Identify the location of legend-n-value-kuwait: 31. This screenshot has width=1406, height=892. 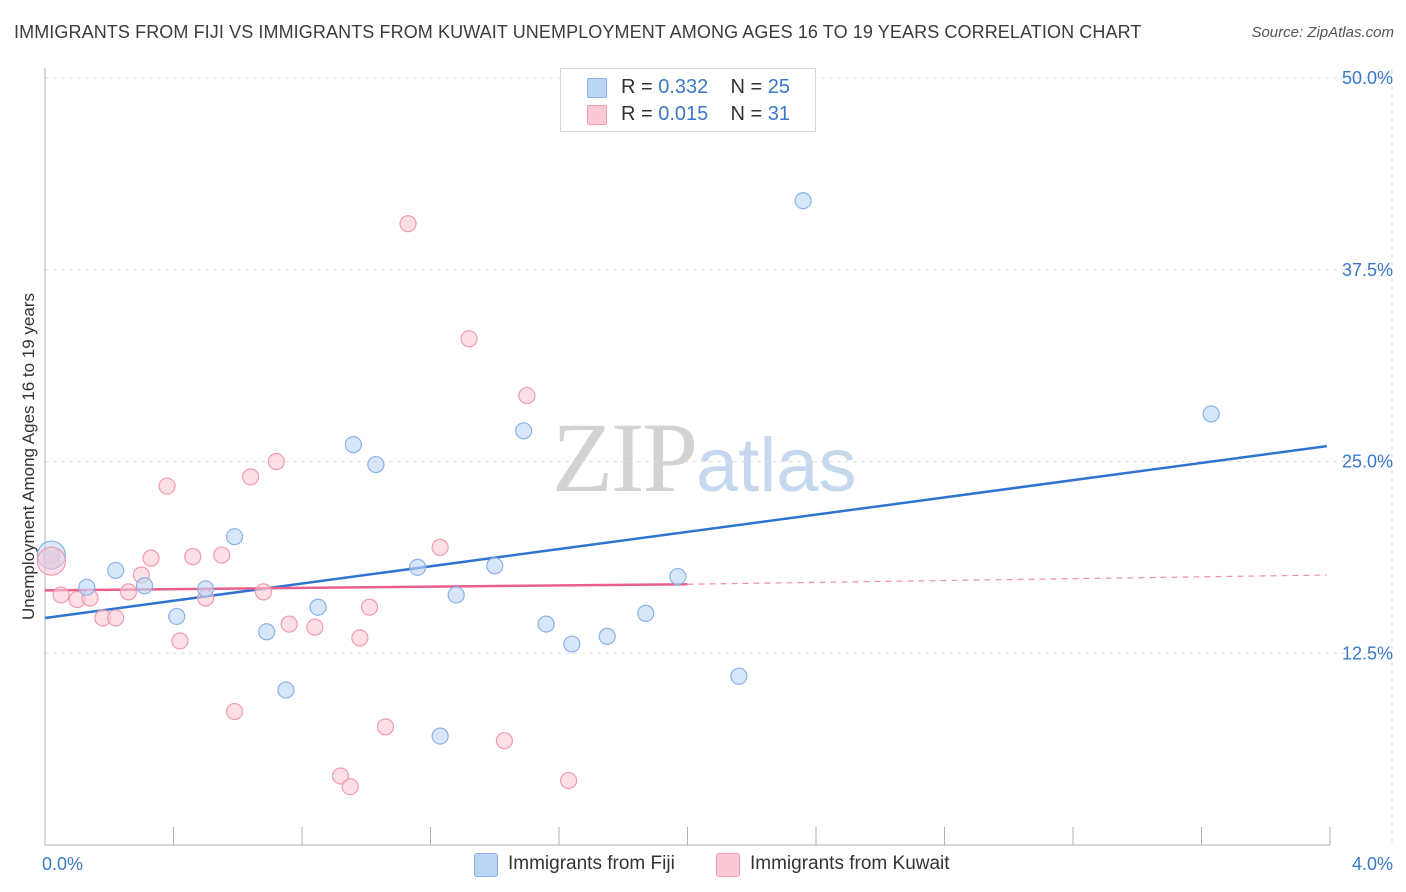
(779, 114).